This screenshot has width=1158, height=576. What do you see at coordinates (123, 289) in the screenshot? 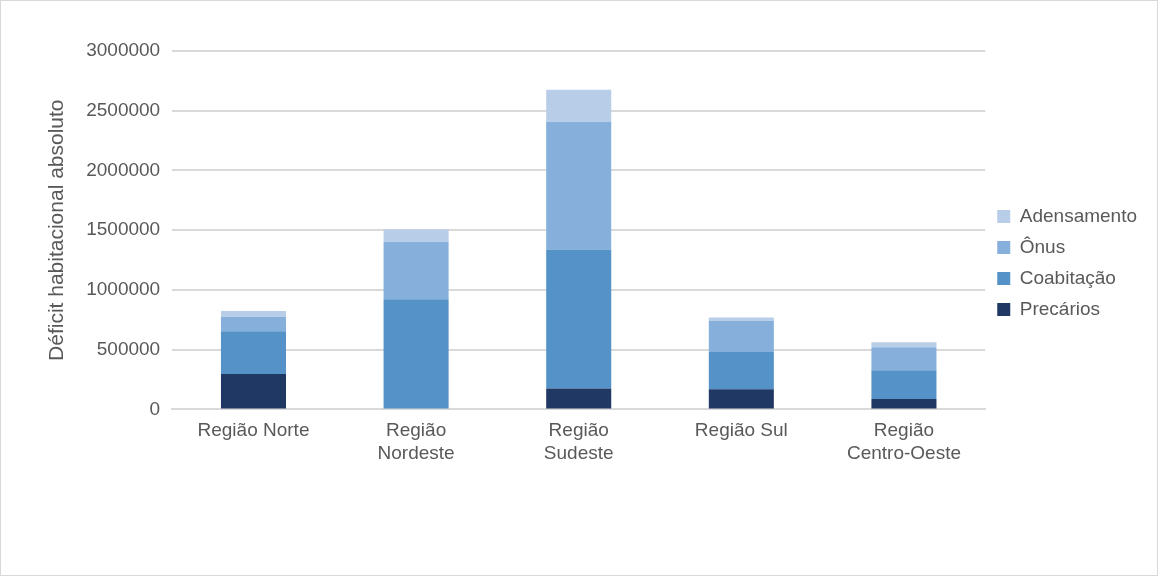
I see `y-tick-label: 1000000` at bounding box center [123, 289].